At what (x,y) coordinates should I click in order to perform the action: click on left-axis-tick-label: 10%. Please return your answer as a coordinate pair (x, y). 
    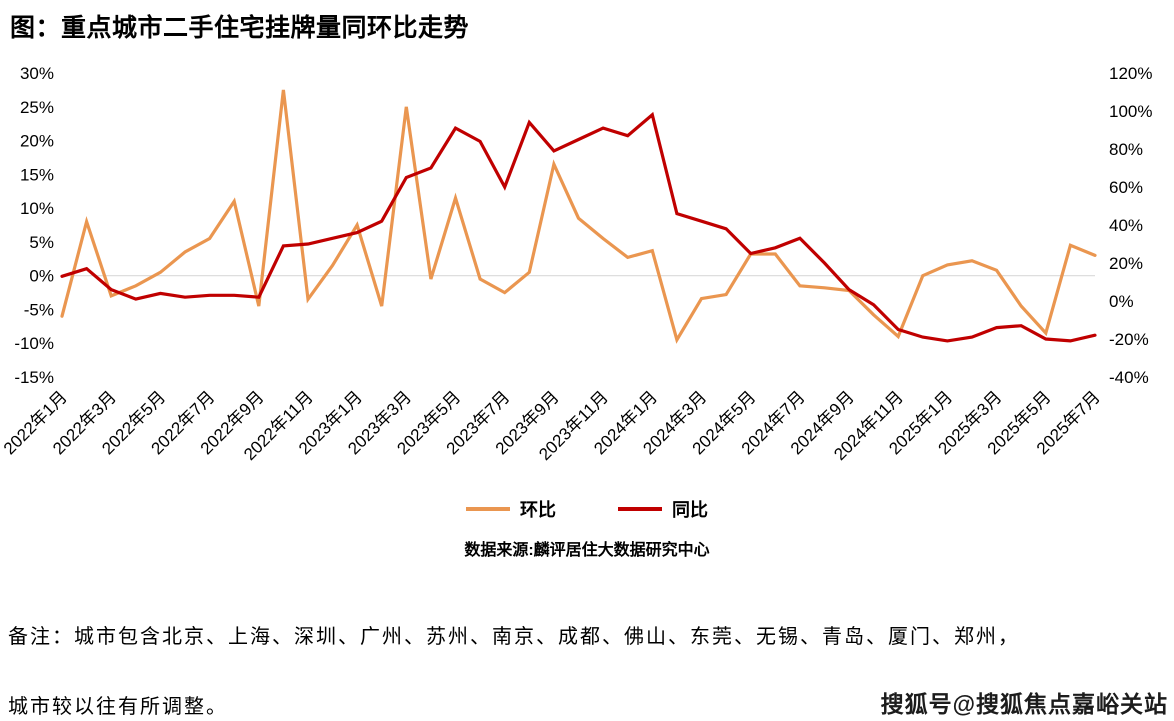
    Looking at the image, I should click on (37, 208).